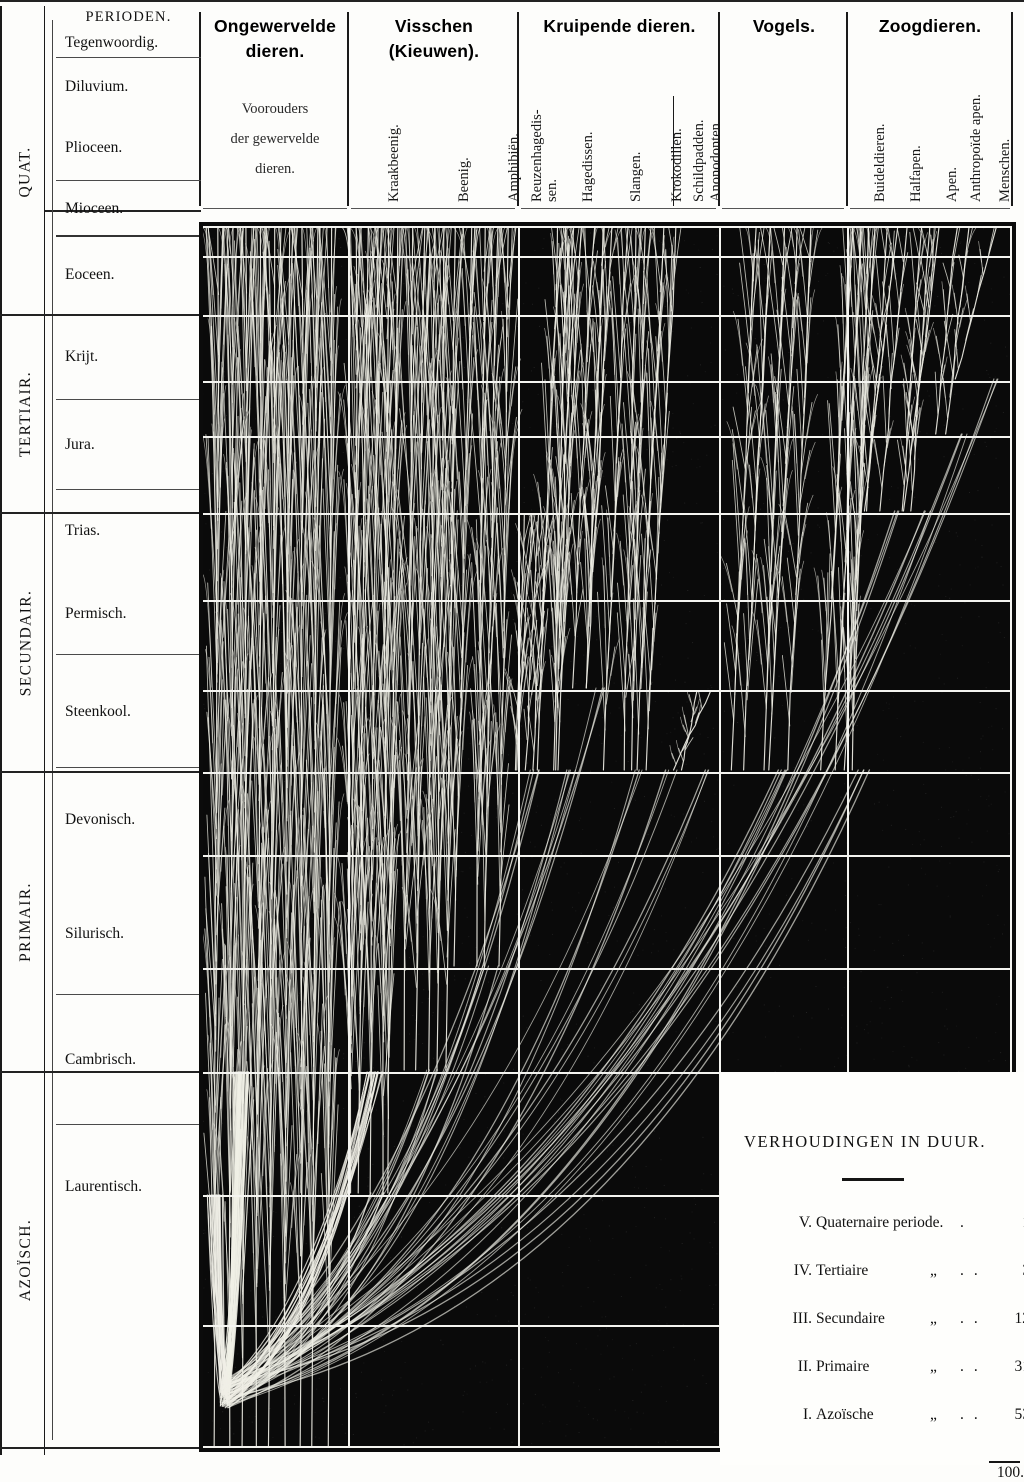 This screenshot has height=1482, width=1024. I want to click on column-label-anonodonten: Anonodonten., so click(716, 160).